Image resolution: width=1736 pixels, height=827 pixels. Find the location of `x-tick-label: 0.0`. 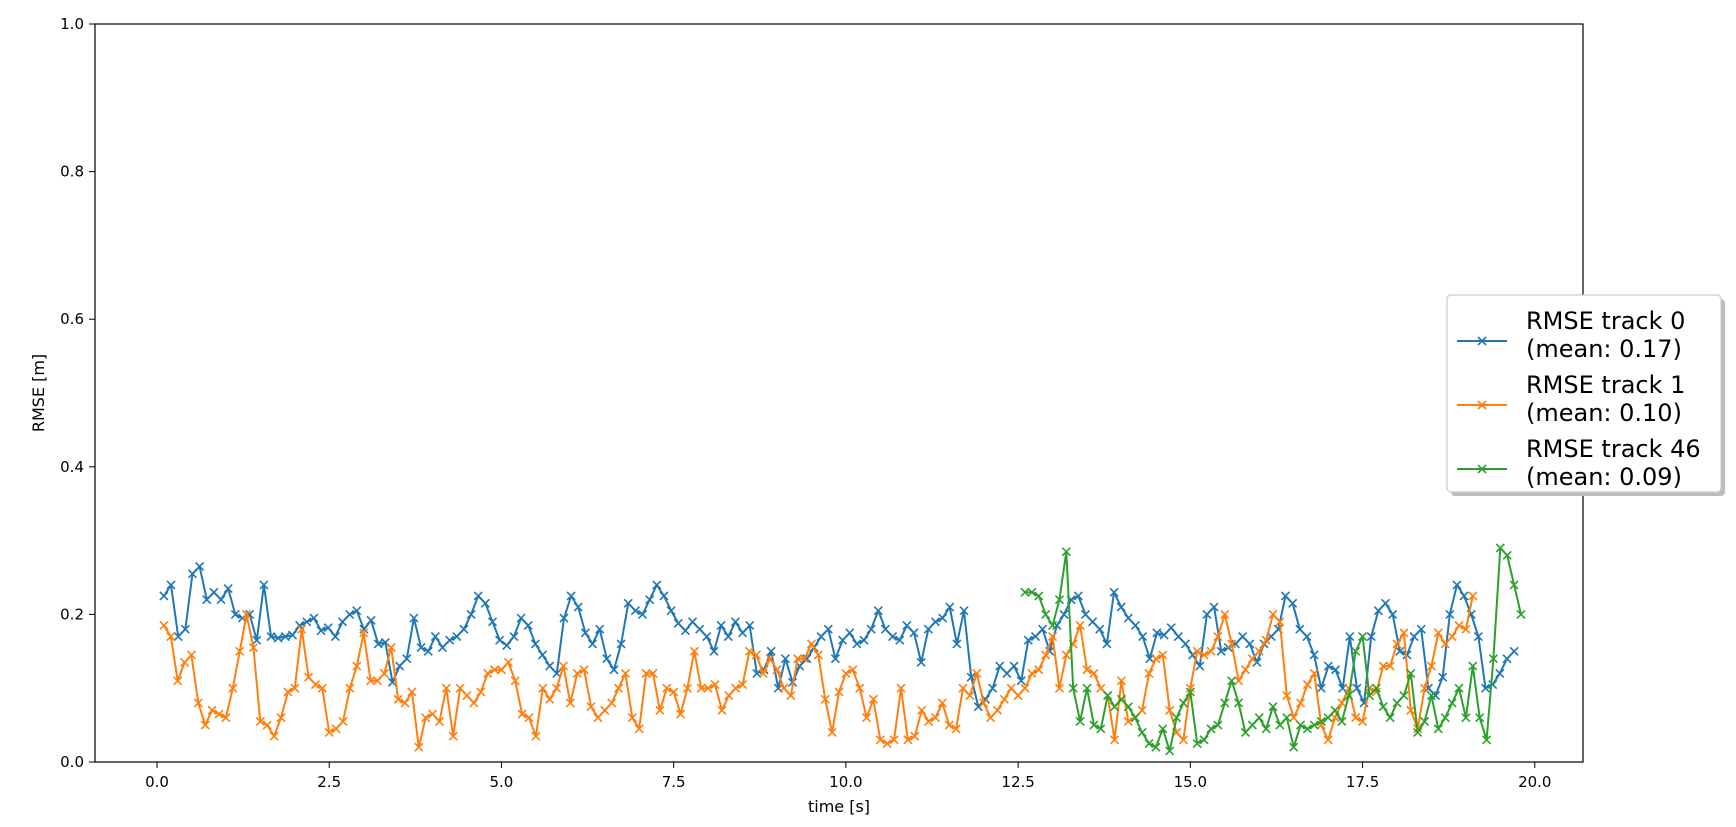

x-tick-label: 0.0 is located at coordinates (157, 782).